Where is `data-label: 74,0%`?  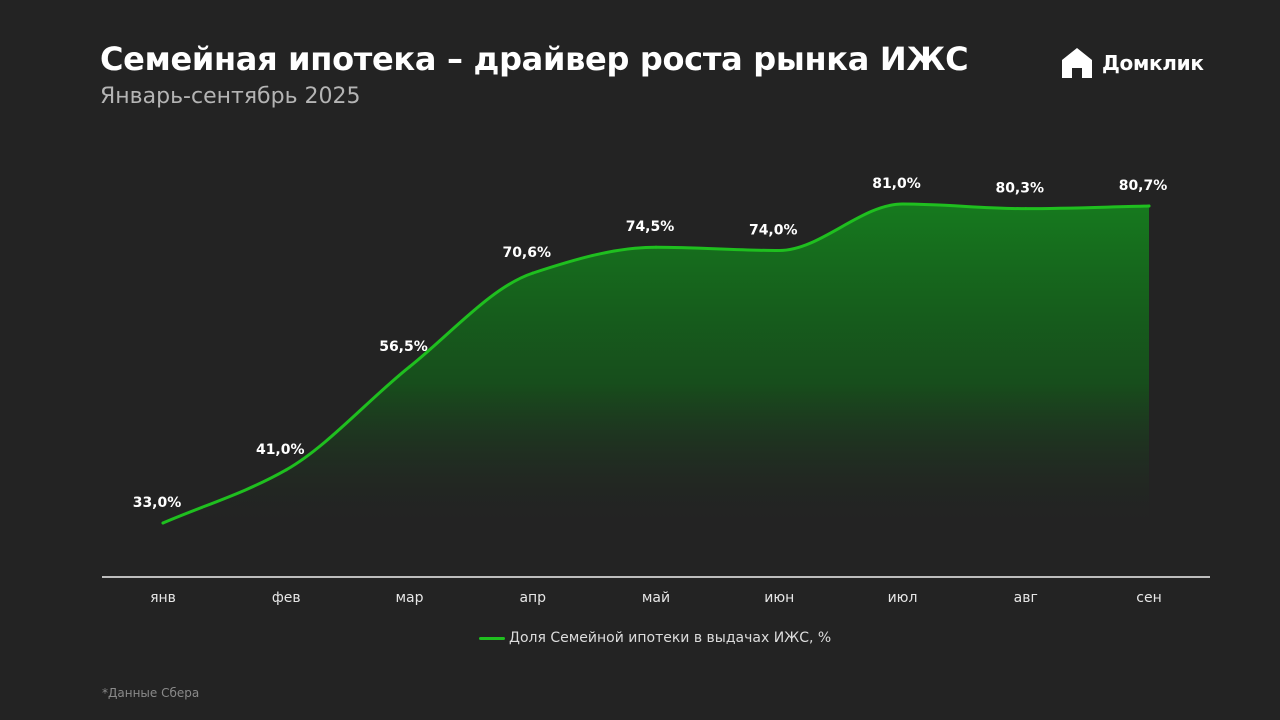 data-label: 74,0% is located at coordinates (773, 231).